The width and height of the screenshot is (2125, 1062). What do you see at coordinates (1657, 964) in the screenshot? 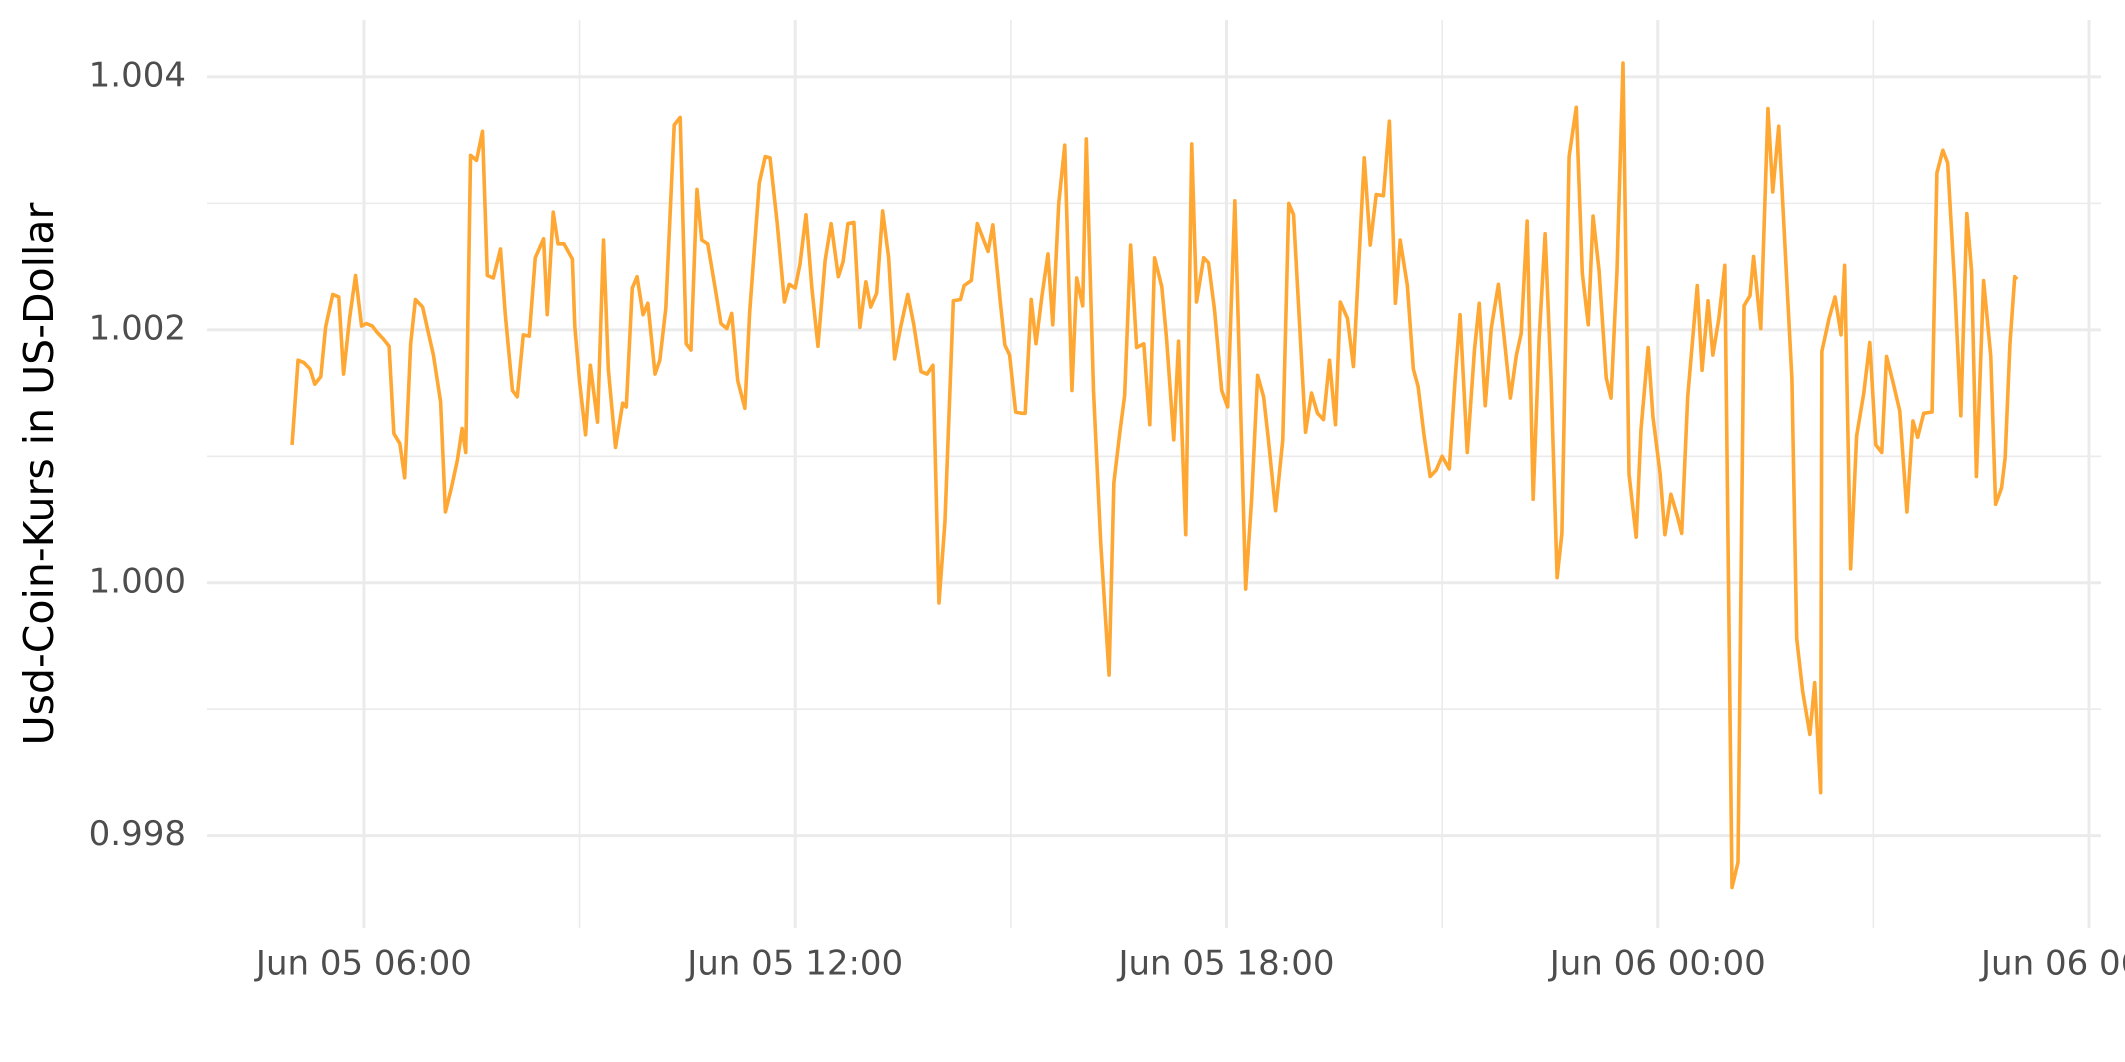
I see `x-tick-label: Jun 06 00:00` at bounding box center [1657, 964].